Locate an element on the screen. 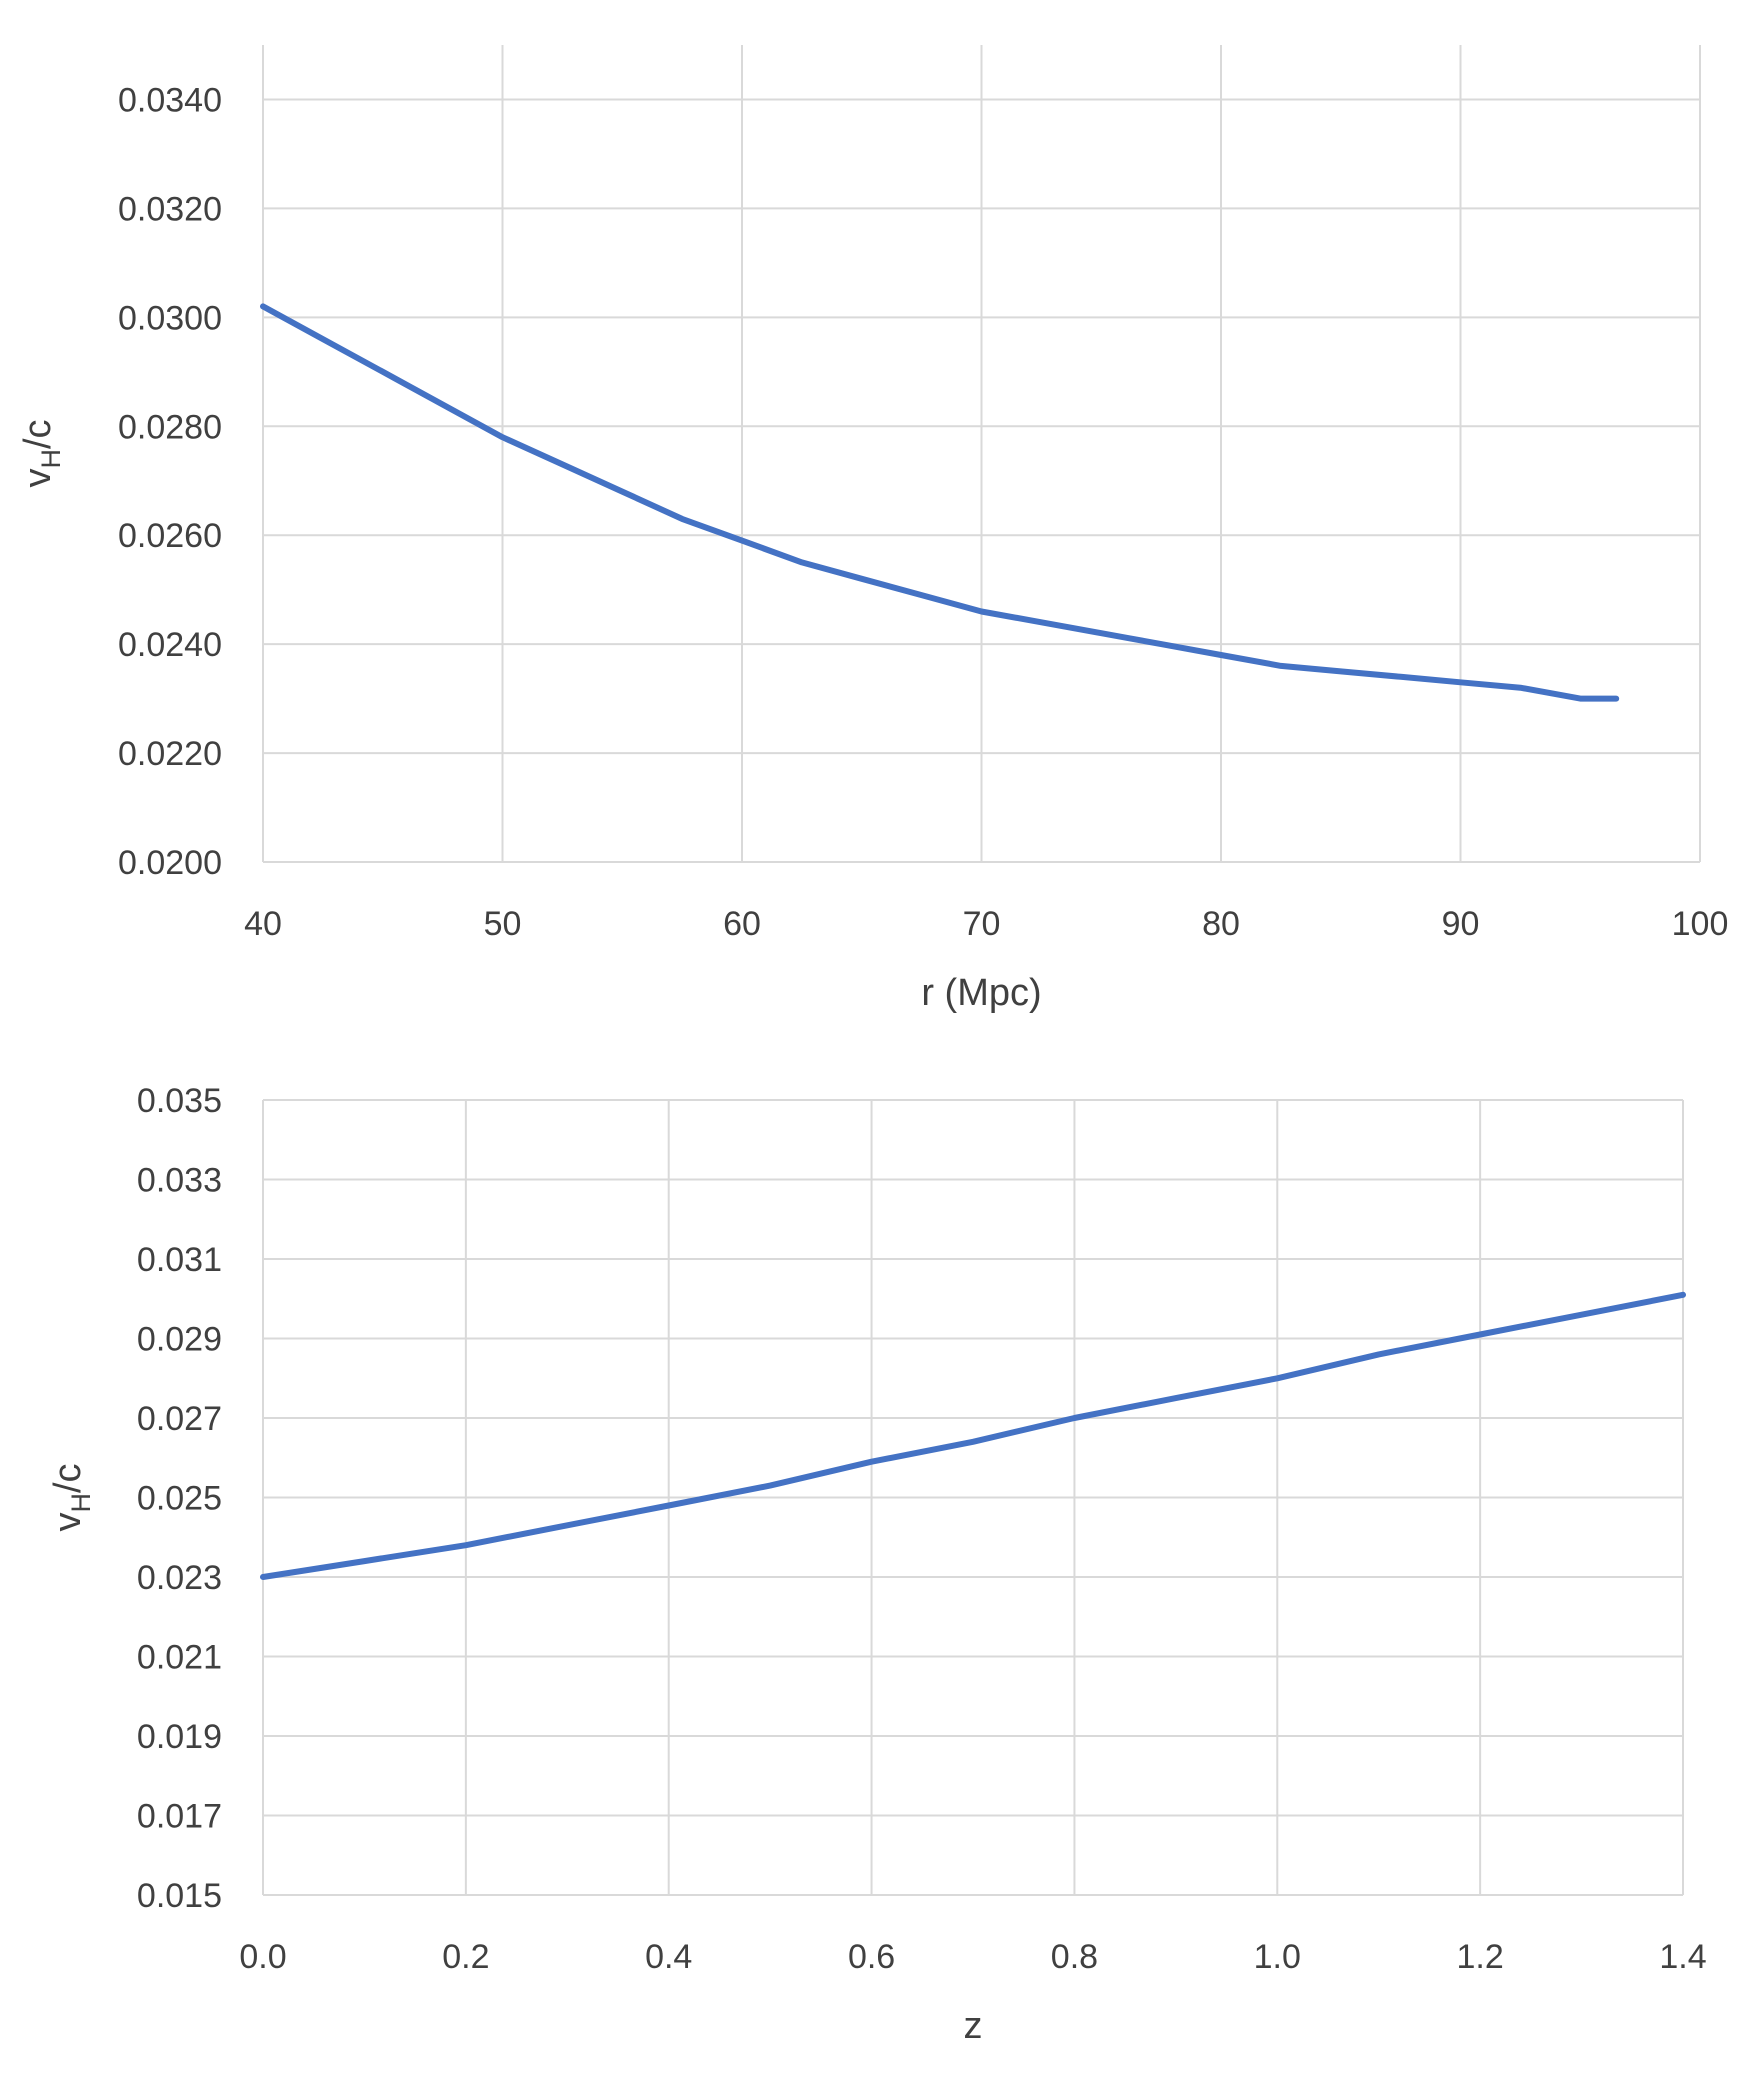  x-tick-label: 60 is located at coordinates (742, 924).